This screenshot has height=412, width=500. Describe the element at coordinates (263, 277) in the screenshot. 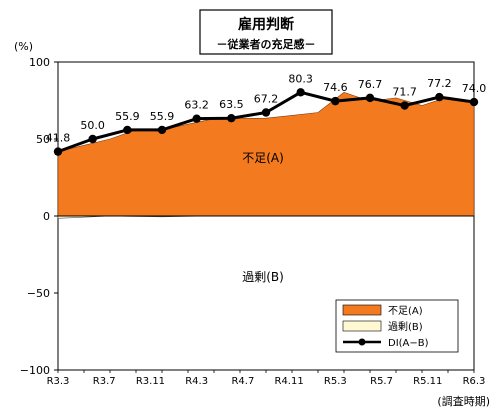

I see `surplus-area-label: 過剰(B)` at that location.